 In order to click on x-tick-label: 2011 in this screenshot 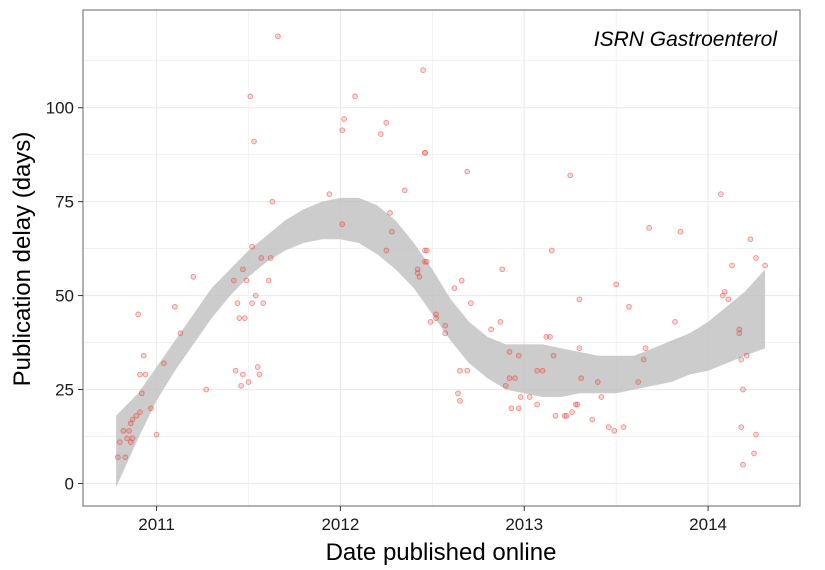, I will do `click(156, 524)`.